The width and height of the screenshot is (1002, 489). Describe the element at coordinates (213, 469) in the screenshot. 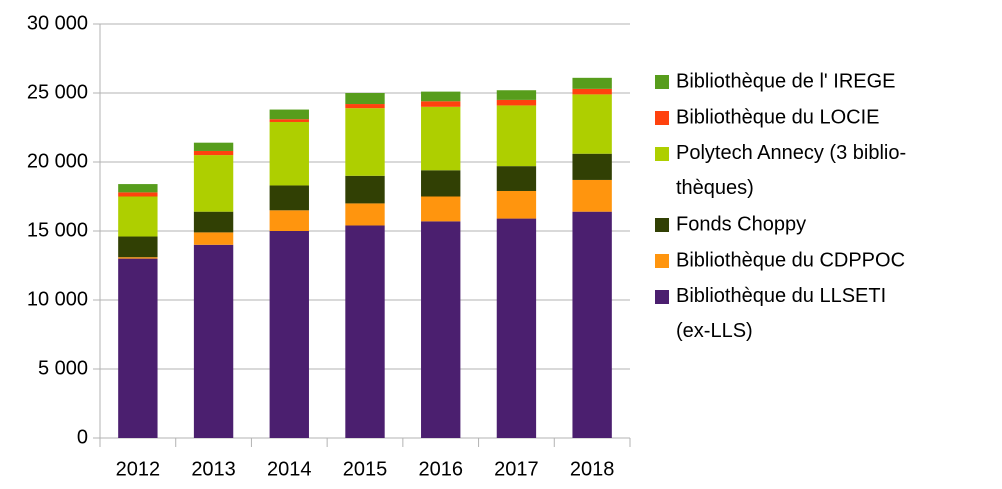

I see `x-tick-label: 2013` at that location.